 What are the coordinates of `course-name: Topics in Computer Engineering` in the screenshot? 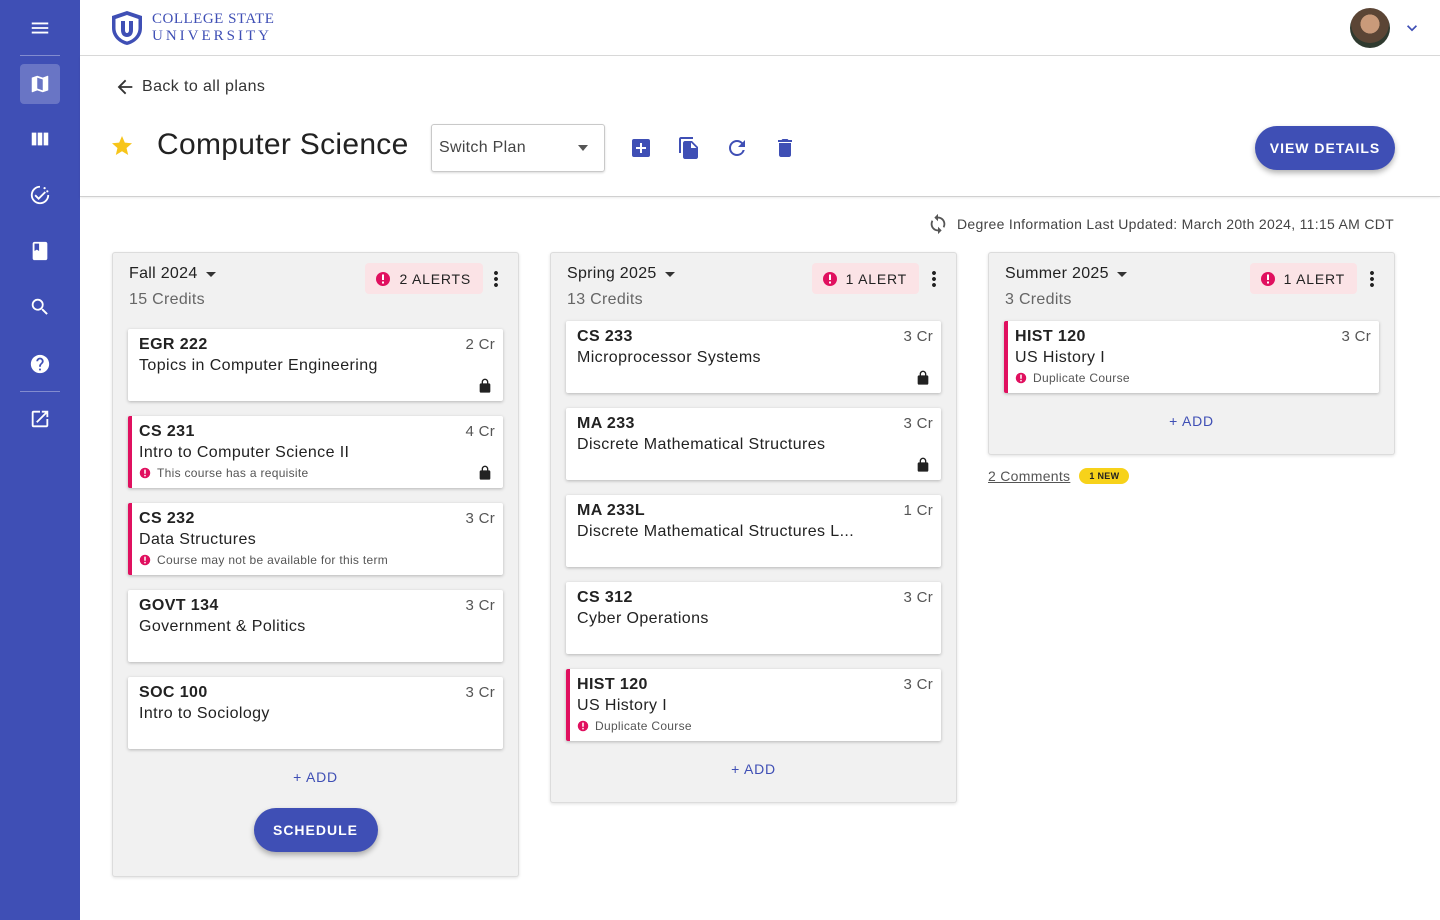 It's located at (258, 365).